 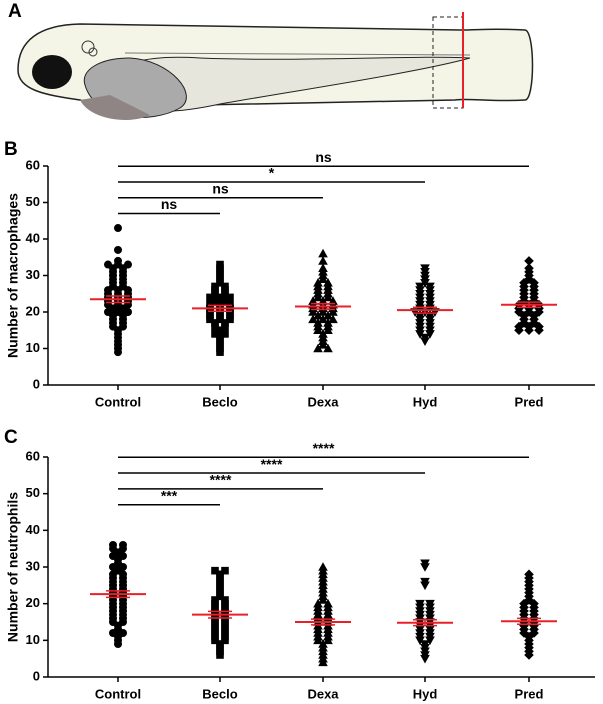 What do you see at coordinates (275, 66) in the screenshot?
I see `zebrafish-diagram` at bounding box center [275, 66].